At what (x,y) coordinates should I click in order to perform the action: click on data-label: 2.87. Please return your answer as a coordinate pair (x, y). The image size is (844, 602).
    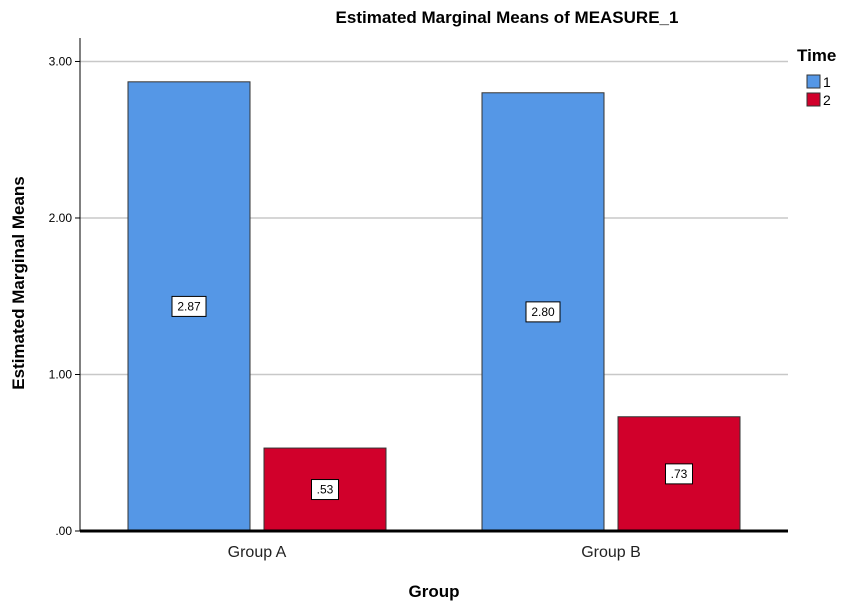
    Looking at the image, I should click on (189, 306).